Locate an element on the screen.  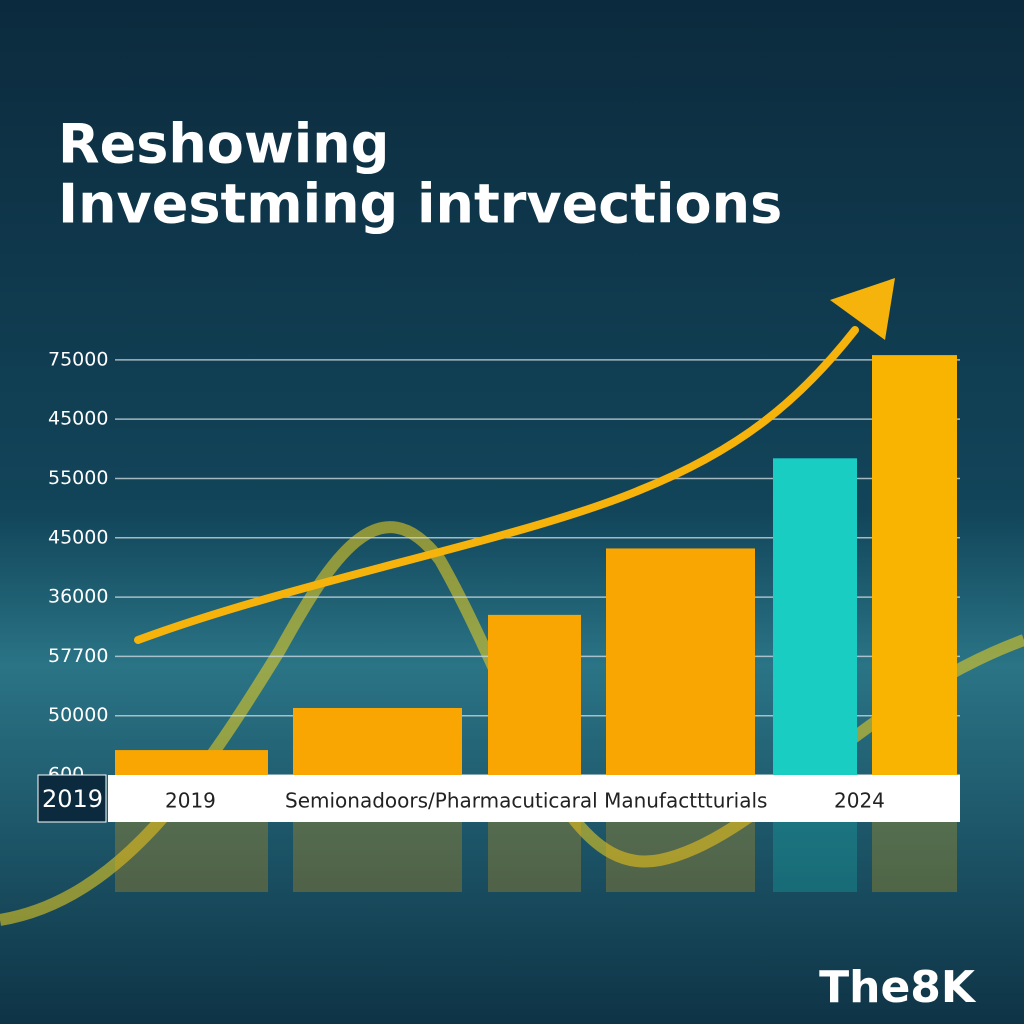
title-line: Reshowing is located at coordinates (223, 144).